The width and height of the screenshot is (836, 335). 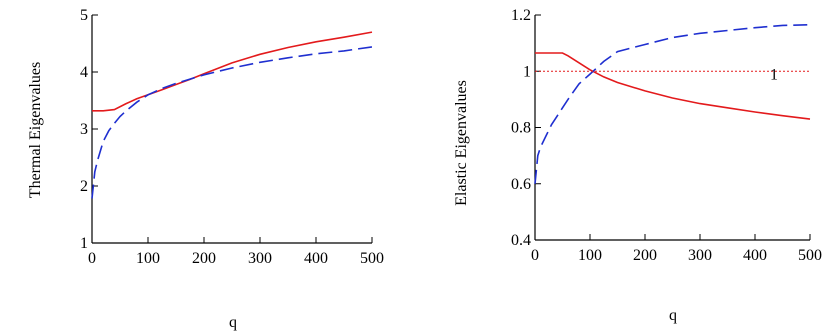 I want to click on chart-0-y-tick-label: 2, so click(x=84, y=186).